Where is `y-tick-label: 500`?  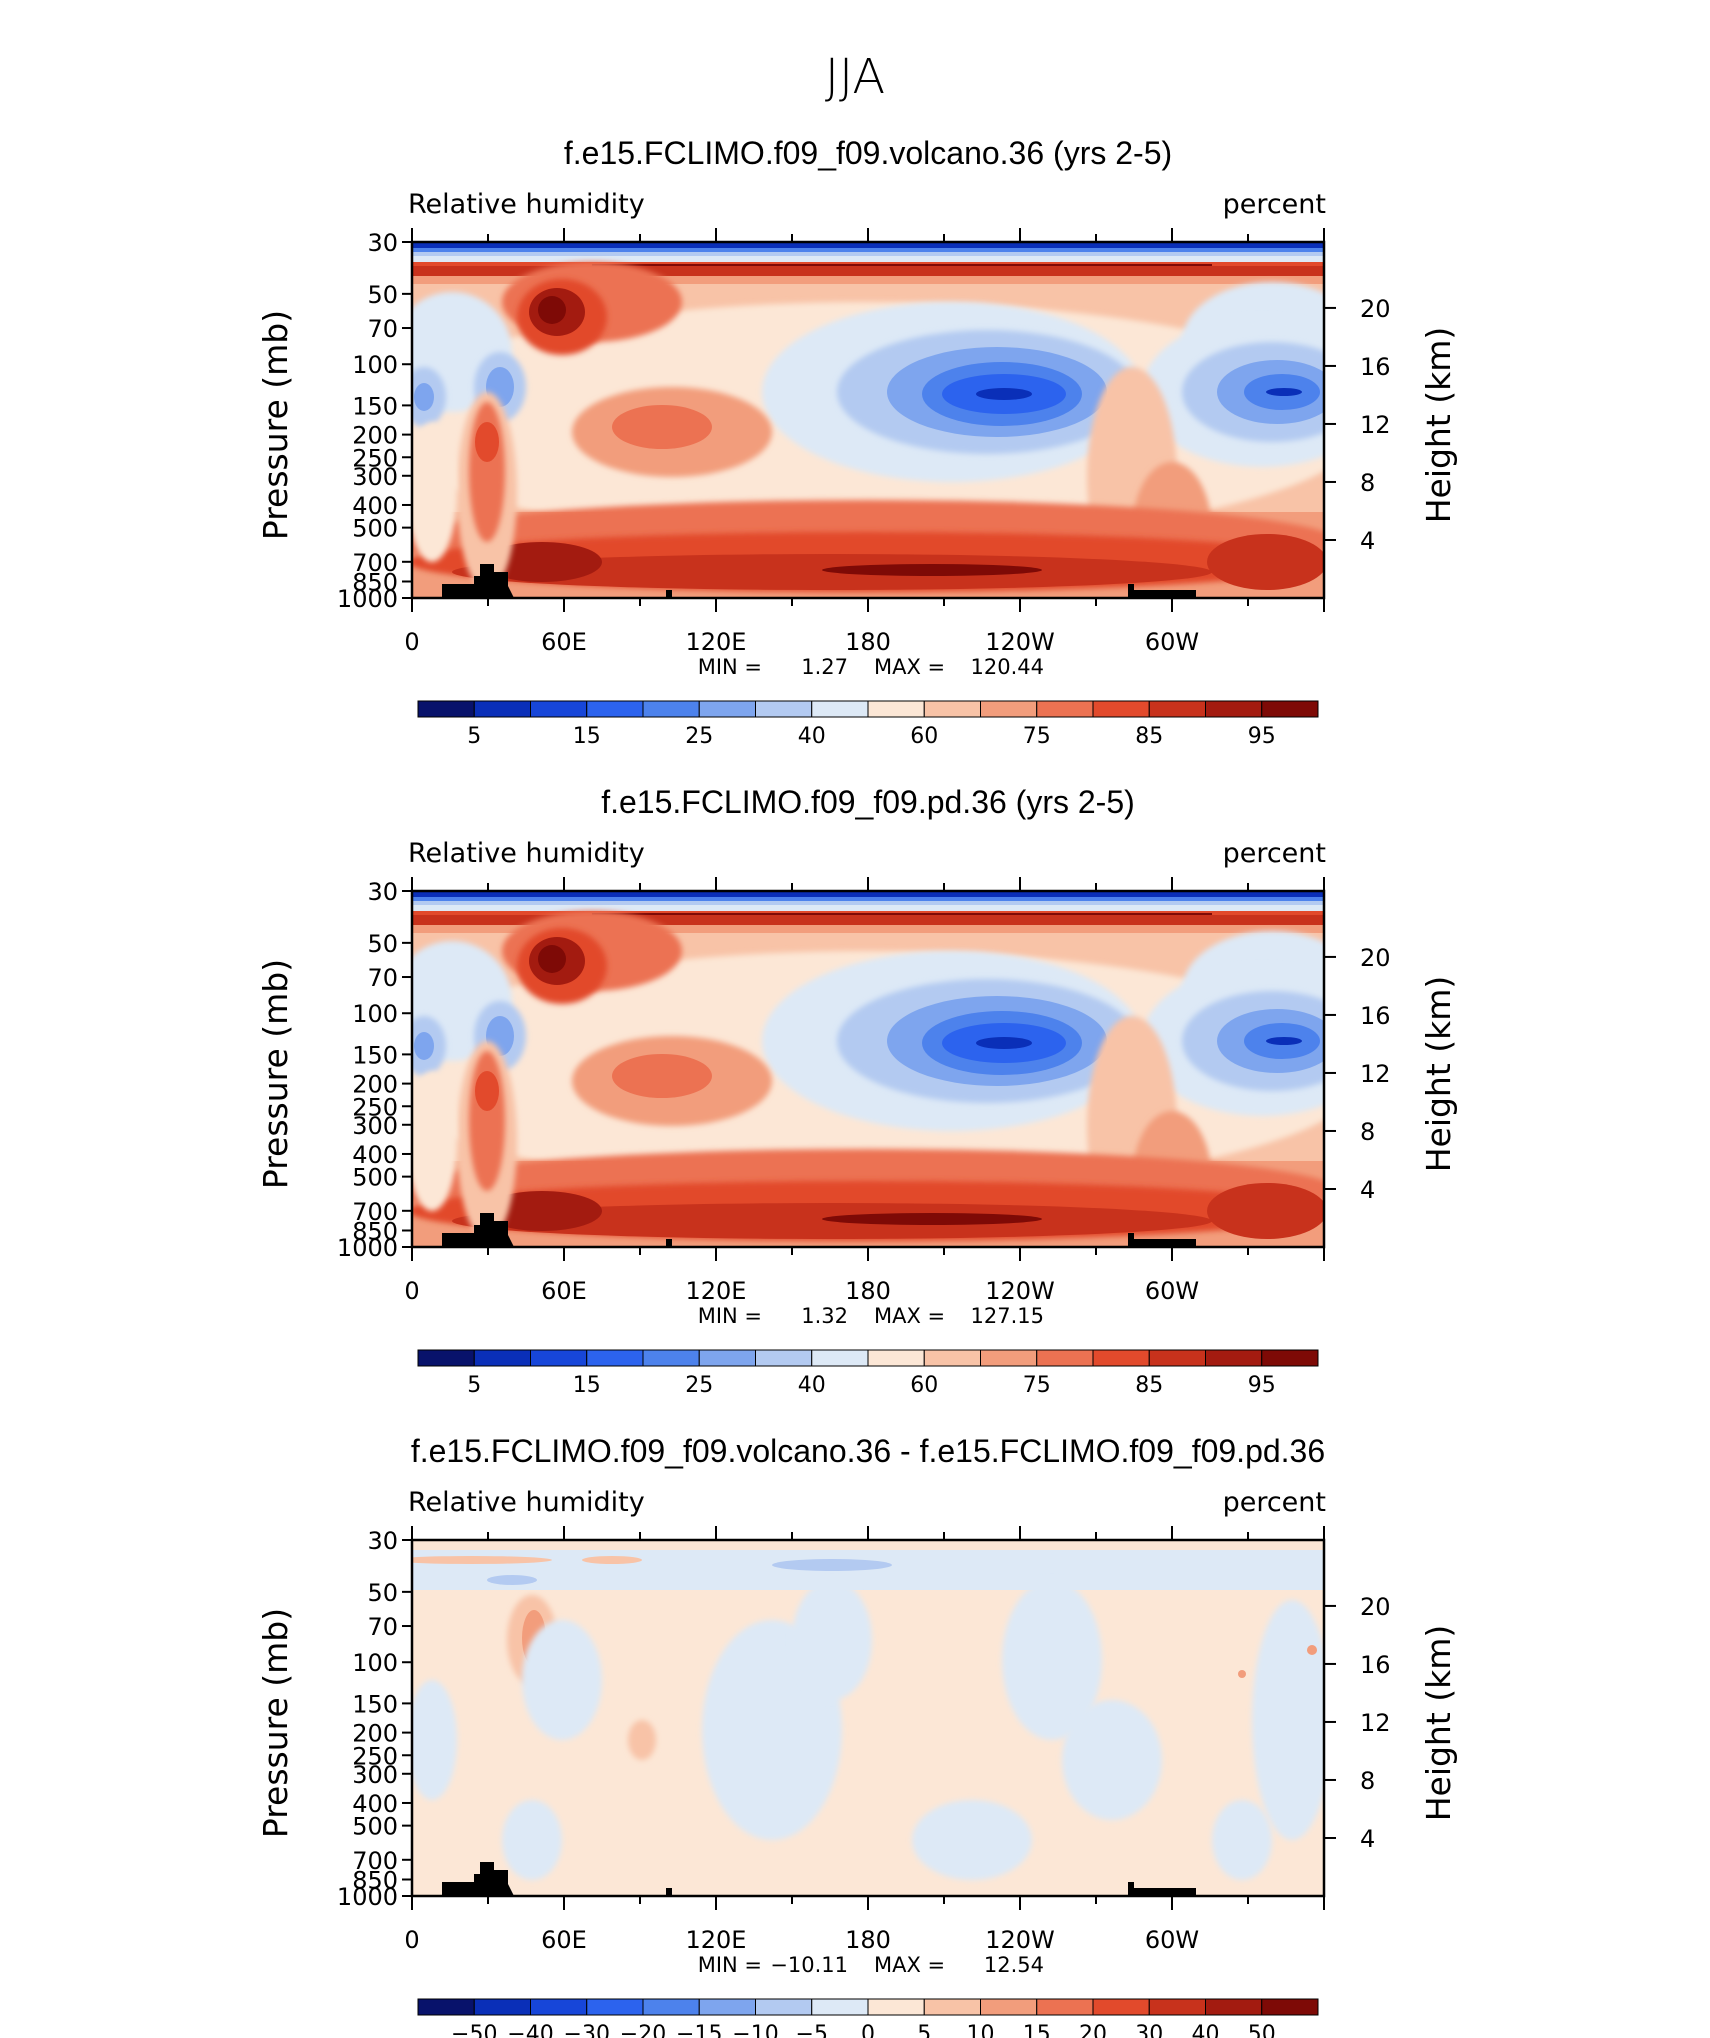
y-tick-label: 500 is located at coordinates (375, 1178).